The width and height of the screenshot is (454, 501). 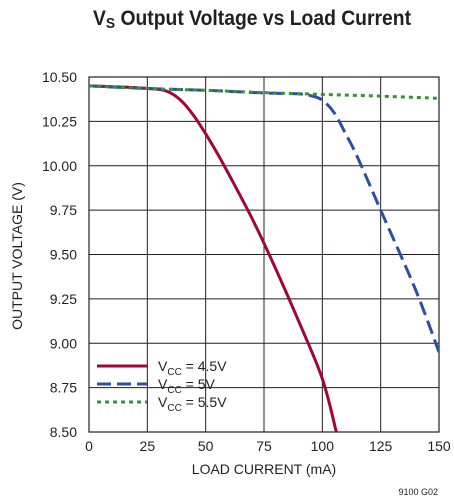 What do you see at coordinates (264, 446) in the screenshot?
I see `x-tick-label: 75` at bounding box center [264, 446].